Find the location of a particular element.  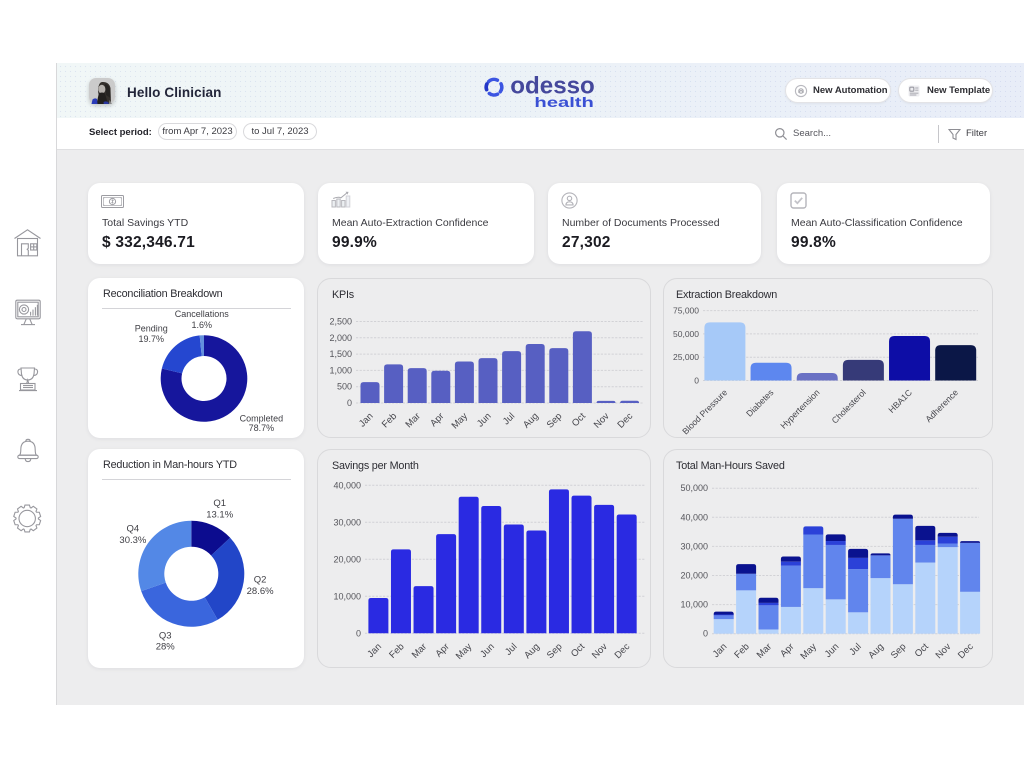

svg-text: 500 is located at coordinates (344, 387).